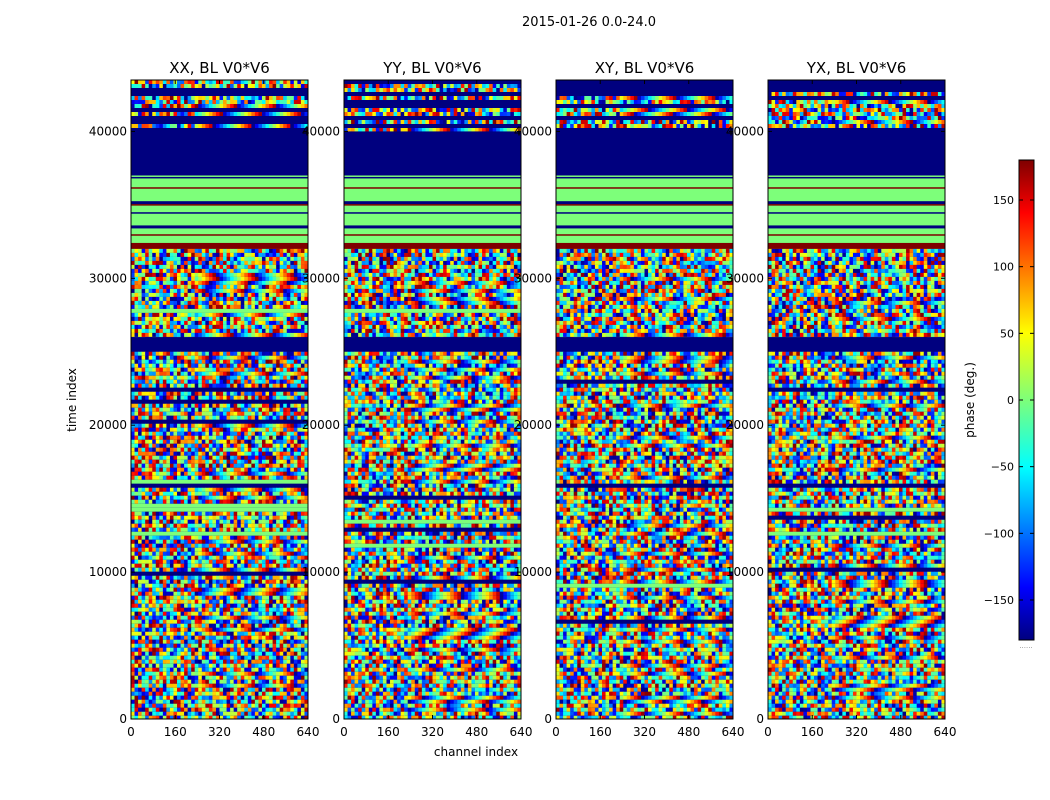 The height and width of the screenshot is (800, 1050). What do you see at coordinates (1002, 467) in the screenshot?
I see `colorbar-tick-label: −50` at bounding box center [1002, 467].